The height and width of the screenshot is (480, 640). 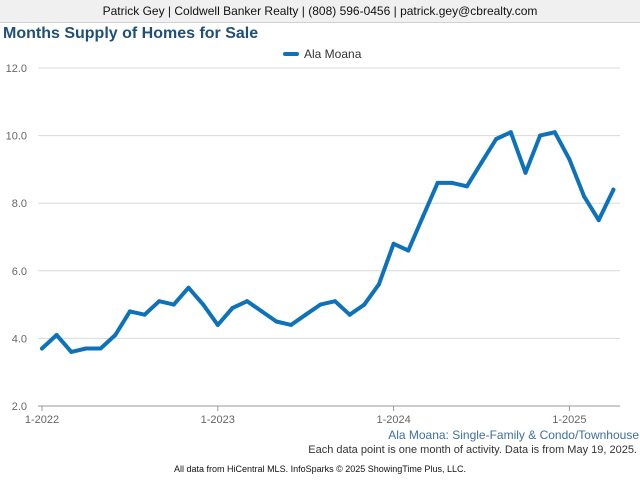 I want to click on legend-label: Ala Moana, so click(x=333, y=54).